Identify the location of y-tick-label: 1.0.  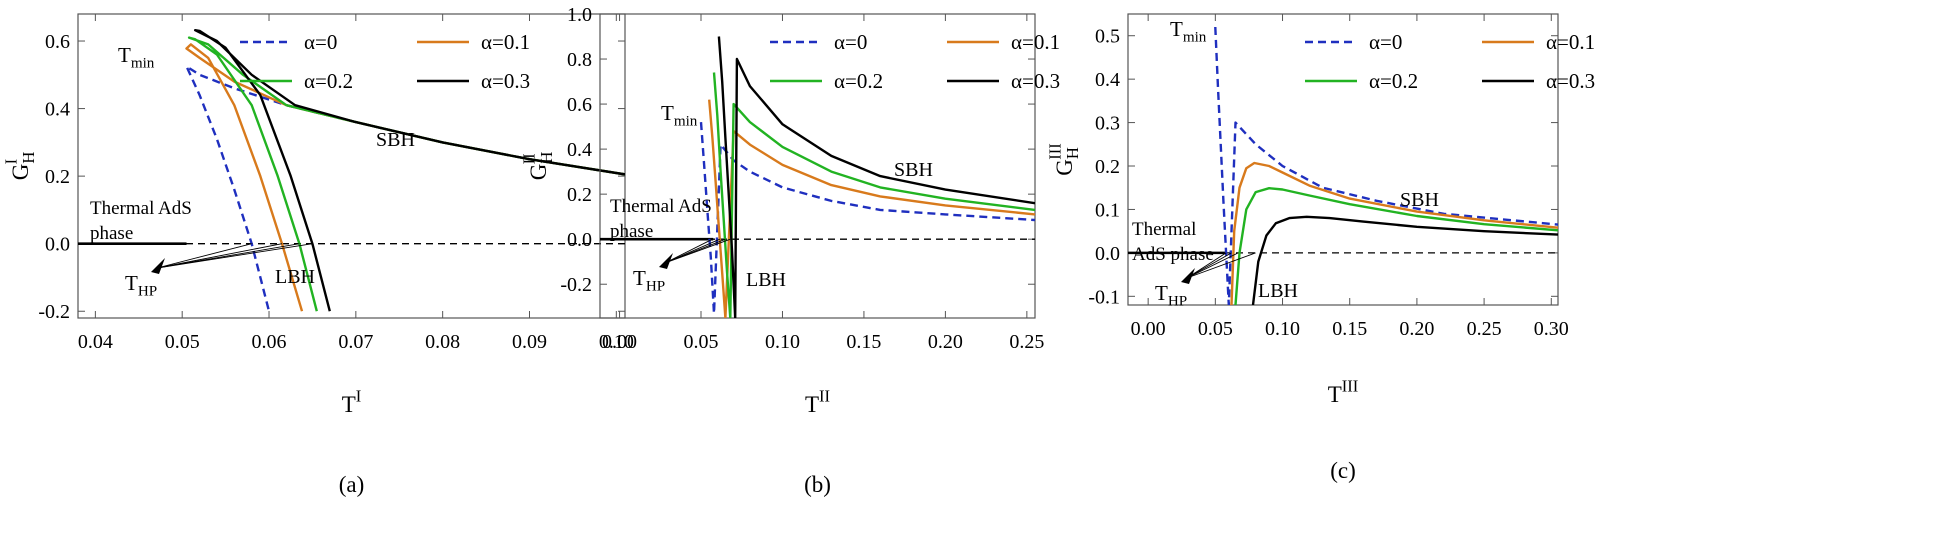
(579, 15).